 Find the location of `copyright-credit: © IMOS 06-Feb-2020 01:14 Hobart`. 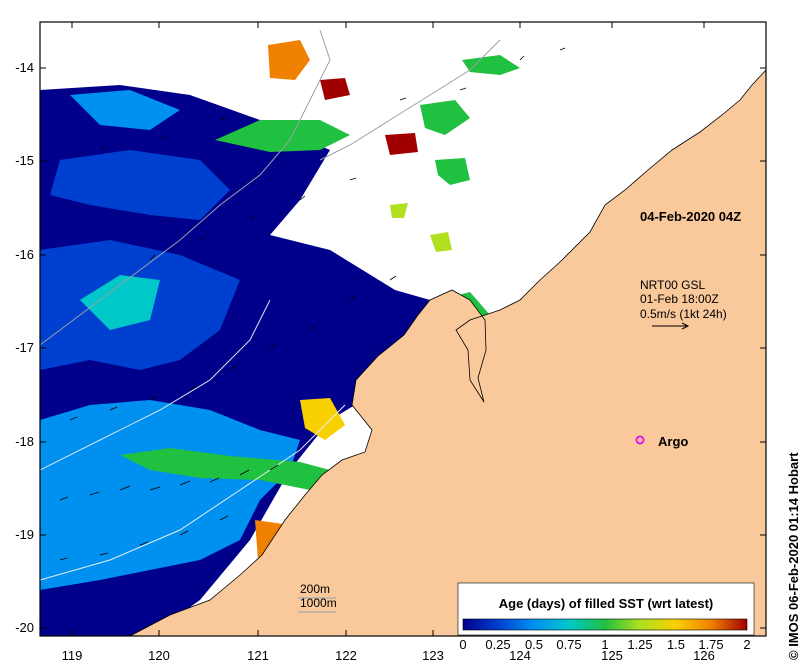

copyright-credit: © IMOS 06-Feb-2020 01:14 Hobart is located at coordinates (793, 556).